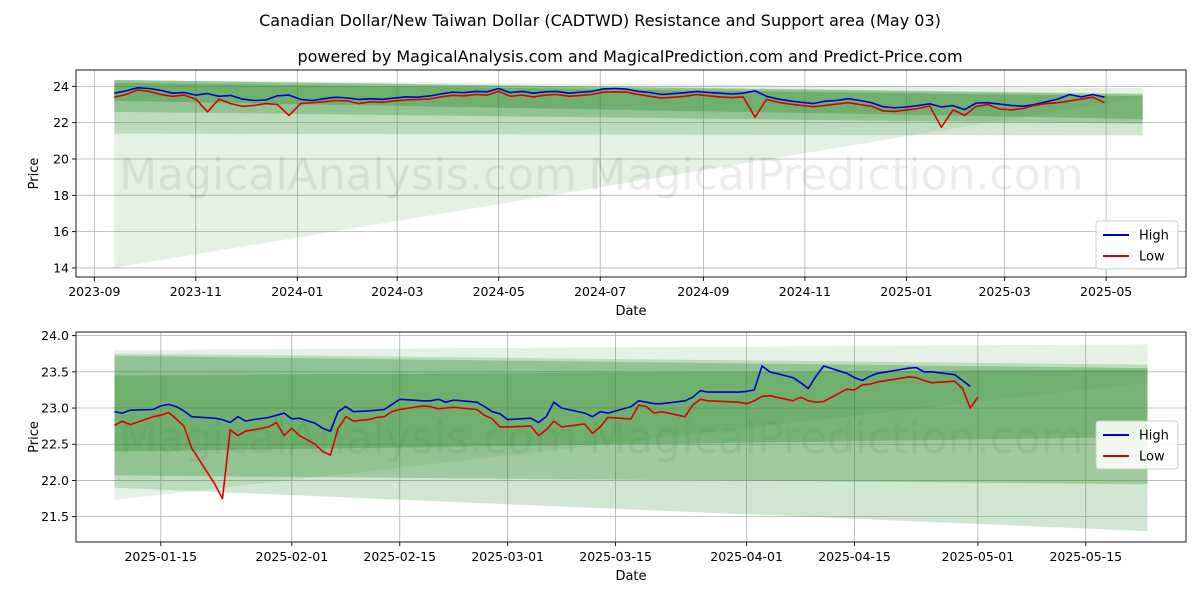  Describe the element at coordinates (61, 195) in the screenshot. I see `y-tick-label: 18` at that location.